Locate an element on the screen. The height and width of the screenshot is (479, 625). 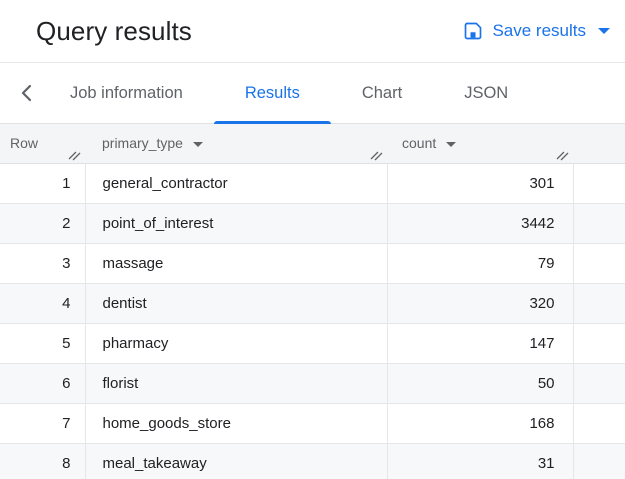
column-label: Row is located at coordinates (24, 143).